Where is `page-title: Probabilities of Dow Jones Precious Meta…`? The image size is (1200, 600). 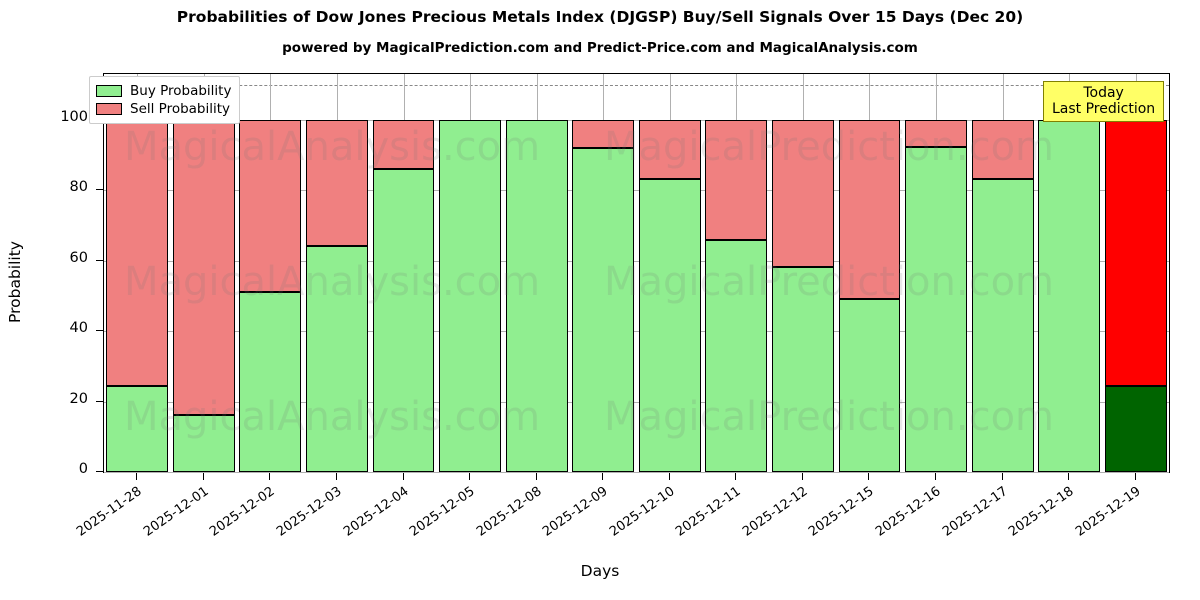
page-title: Probabilities of Dow Jones Precious Meta… is located at coordinates (600, 17).